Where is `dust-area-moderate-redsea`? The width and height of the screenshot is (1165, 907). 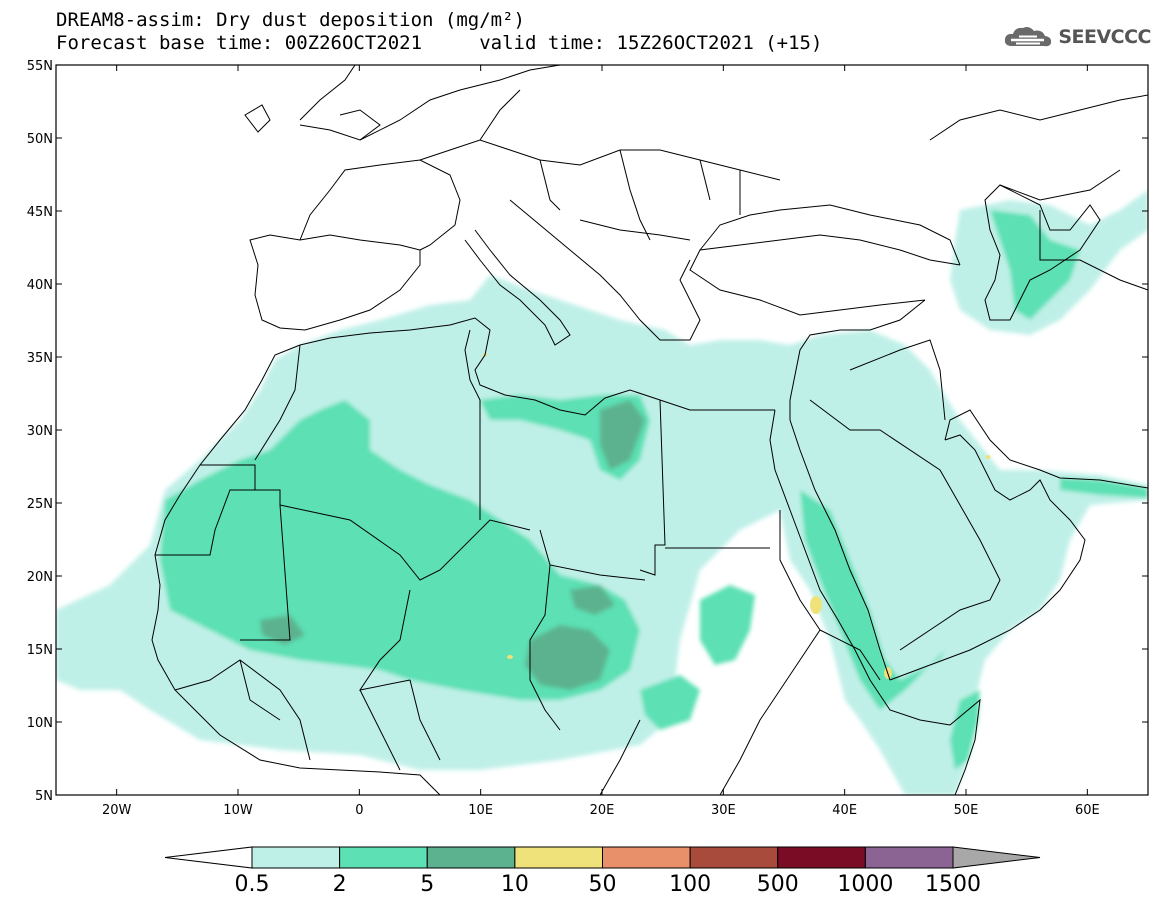 dust-area-moderate-redsea is located at coordinates (872, 600).